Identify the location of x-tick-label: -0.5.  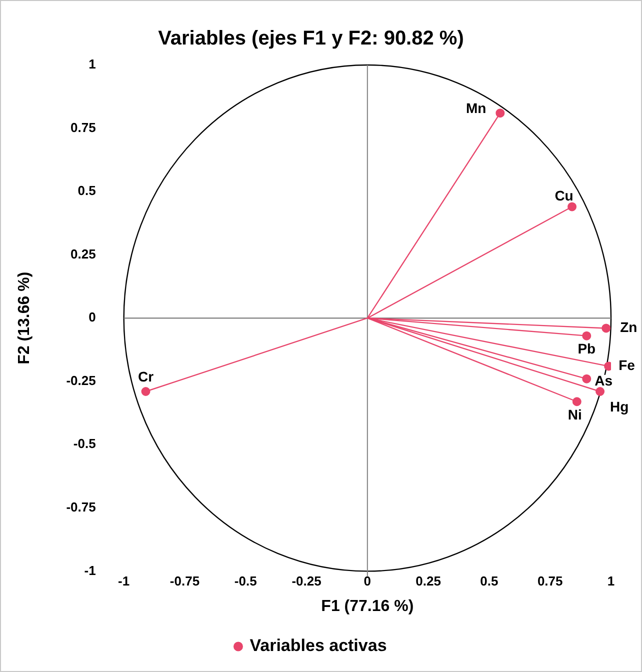
(245, 581).